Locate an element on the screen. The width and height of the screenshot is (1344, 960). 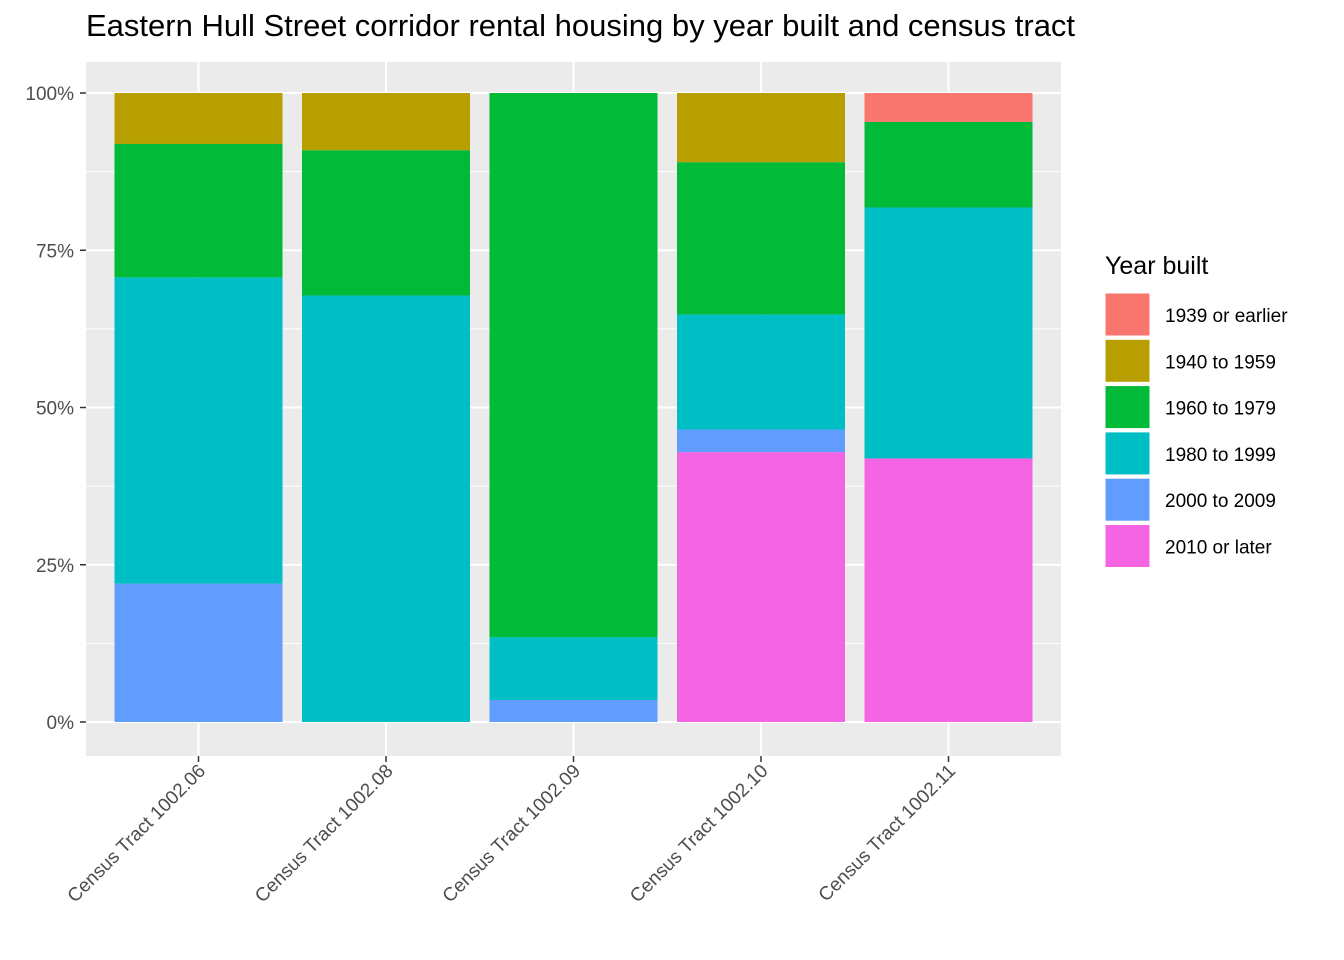
x-tick-label: Census Tract 1002.08 is located at coordinates (324, 834).